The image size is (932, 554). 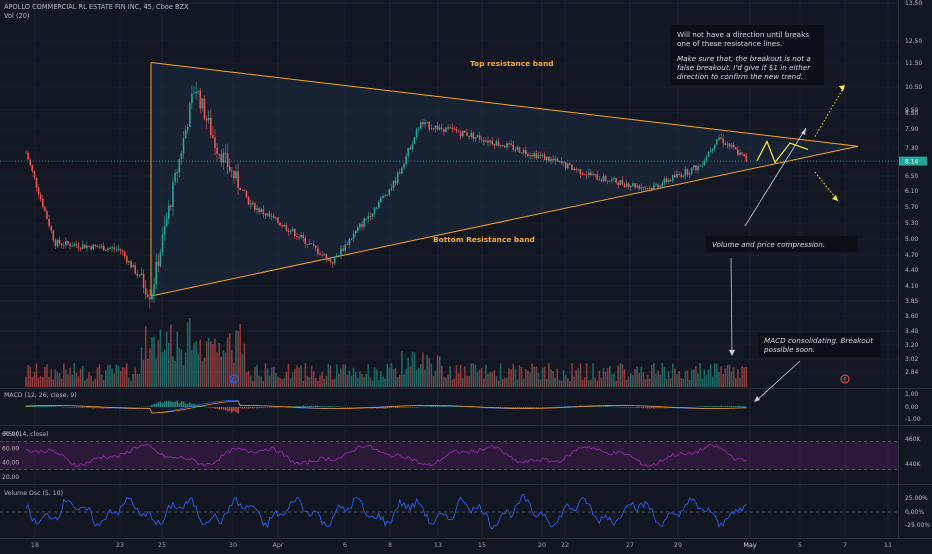 I want to click on price-tick-label: 3.85, so click(x=912, y=301).